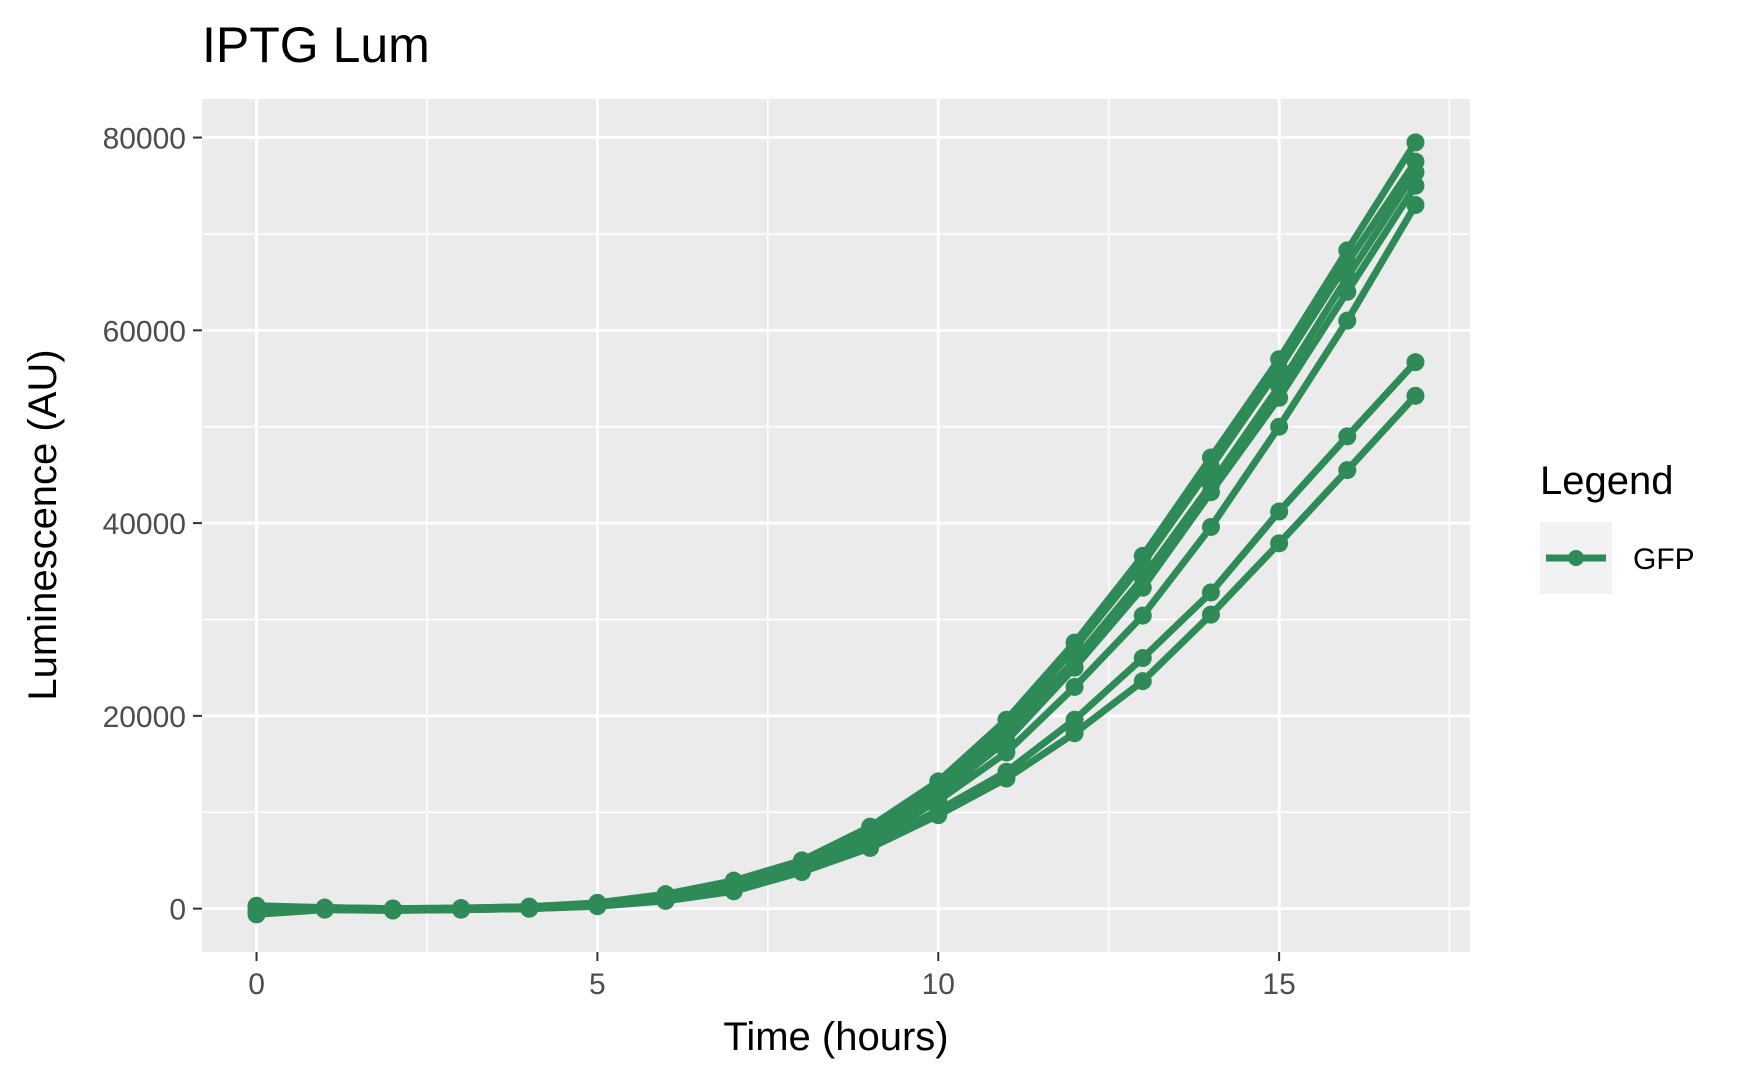 The height and width of the screenshot is (1077, 1743). Describe the element at coordinates (43, 524) in the screenshot. I see `y-axis-title: Luminescence (AU)` at that location.